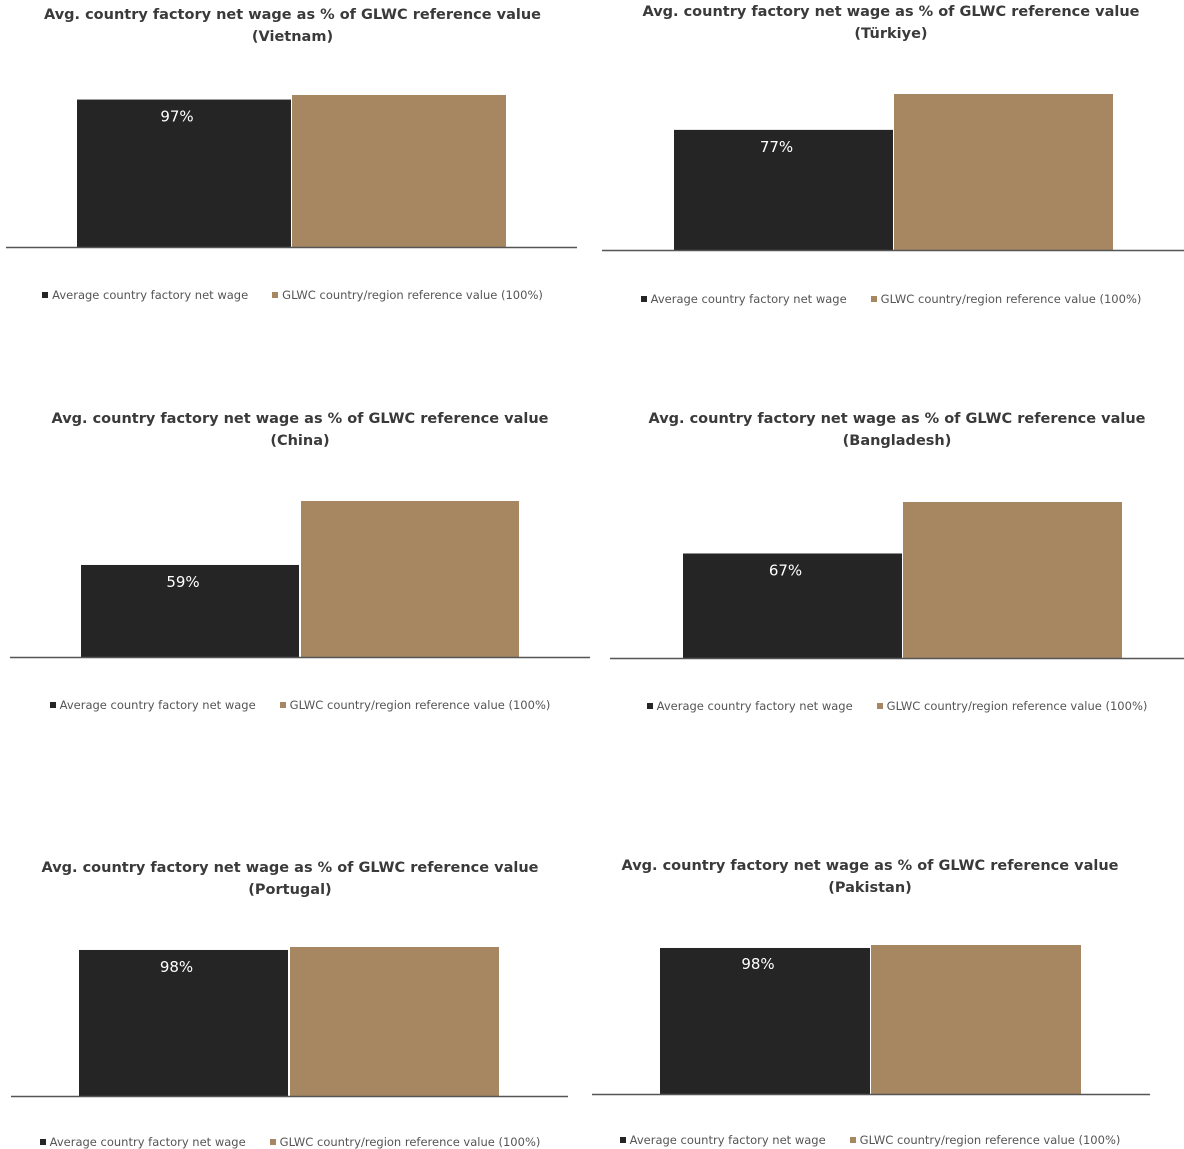 This screenshot has height=1149, width=1184. I want to click on bar-plot: 59%, so click(300, 580).